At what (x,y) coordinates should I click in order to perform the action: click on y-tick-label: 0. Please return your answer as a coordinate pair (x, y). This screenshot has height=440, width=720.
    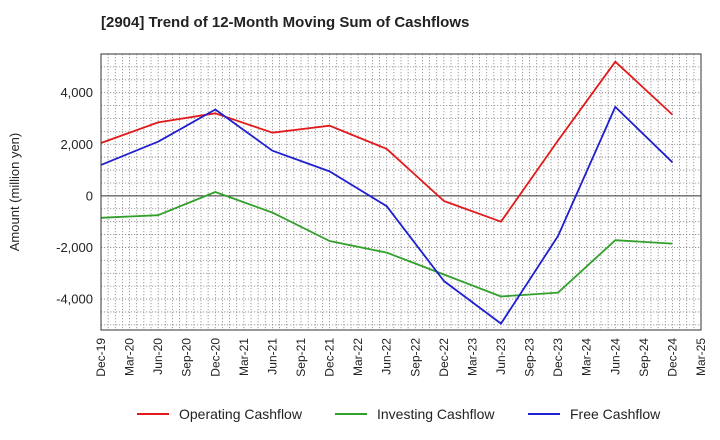
    Looking at the image, I should click on (89, 195).